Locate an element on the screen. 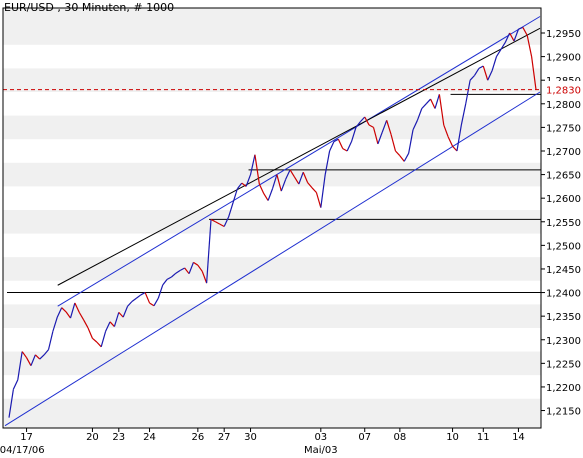 This screenshot has width=583, height=458. y-tick-label: 1,2550 is located at coordinates (563, 223).